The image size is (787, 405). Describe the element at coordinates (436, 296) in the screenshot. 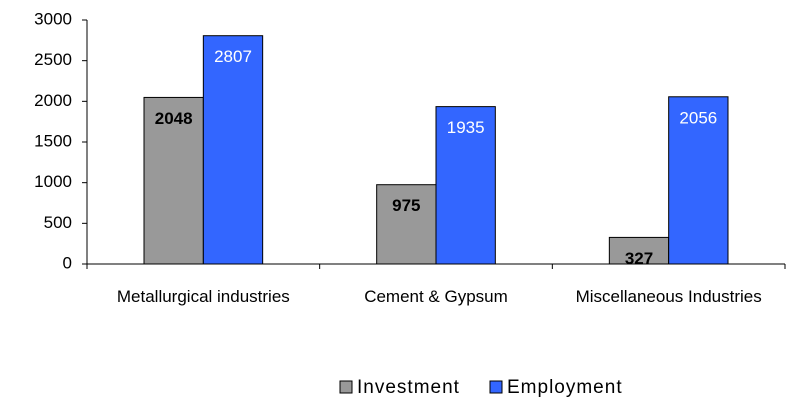

I see `x-tick-label: Cement & Gypsum` at that location.